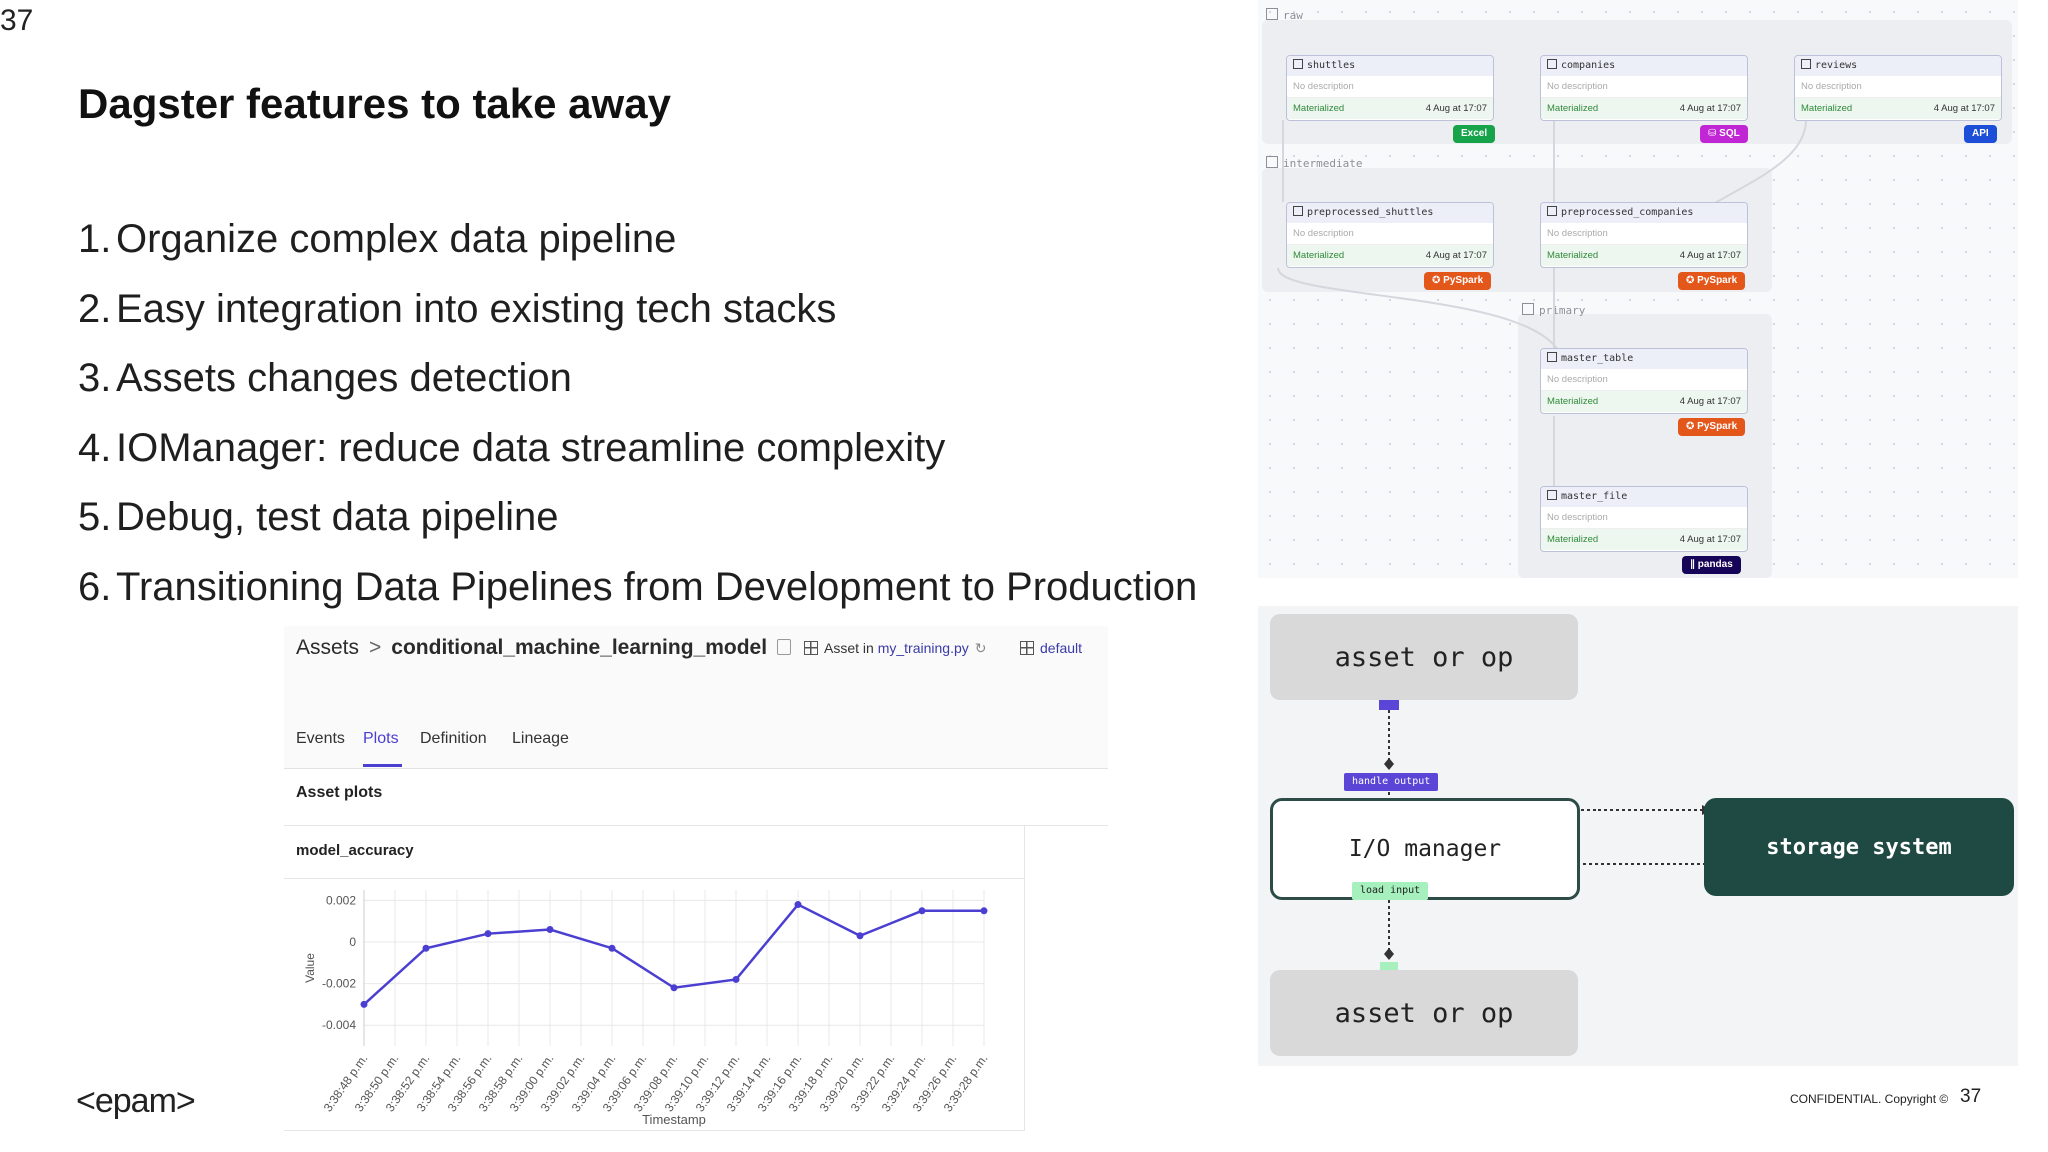 The image size is (2048, 1152). I want to click on asset-or-op-top: asset or op, so click(1424, 657).